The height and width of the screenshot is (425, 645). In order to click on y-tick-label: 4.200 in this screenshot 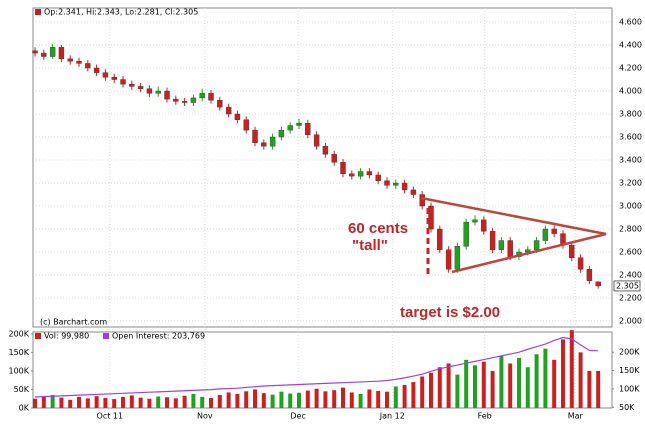, I will do `click(630, 68)`.